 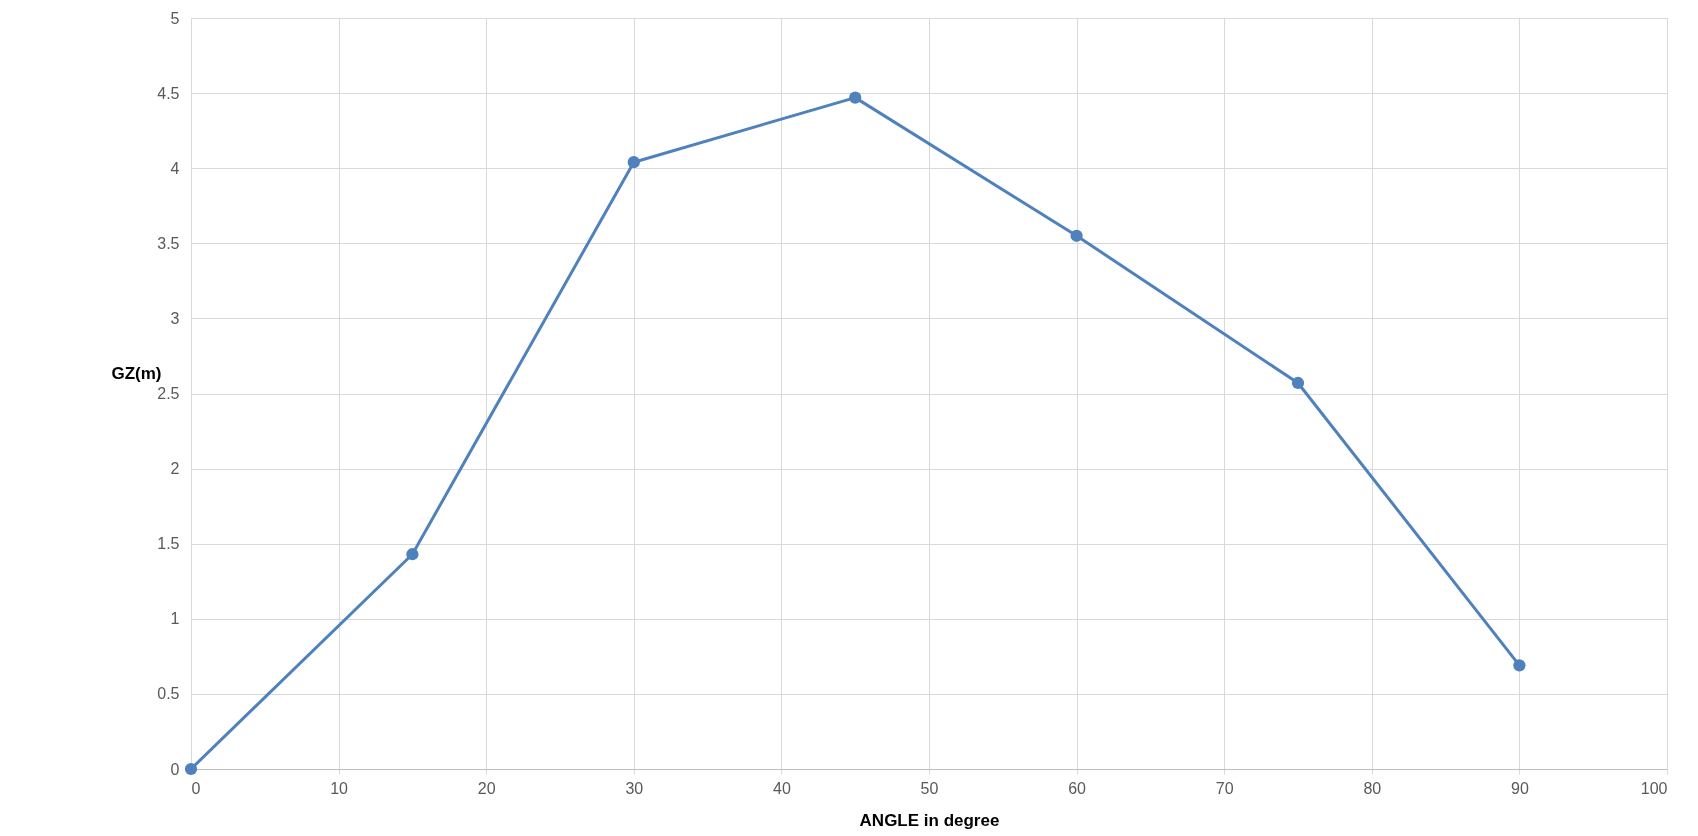 What do you see at coordinates (929, 820) in the screenshot?
I see `x-axis-title: ANGLE in degree` at bounding box center [929, 820].